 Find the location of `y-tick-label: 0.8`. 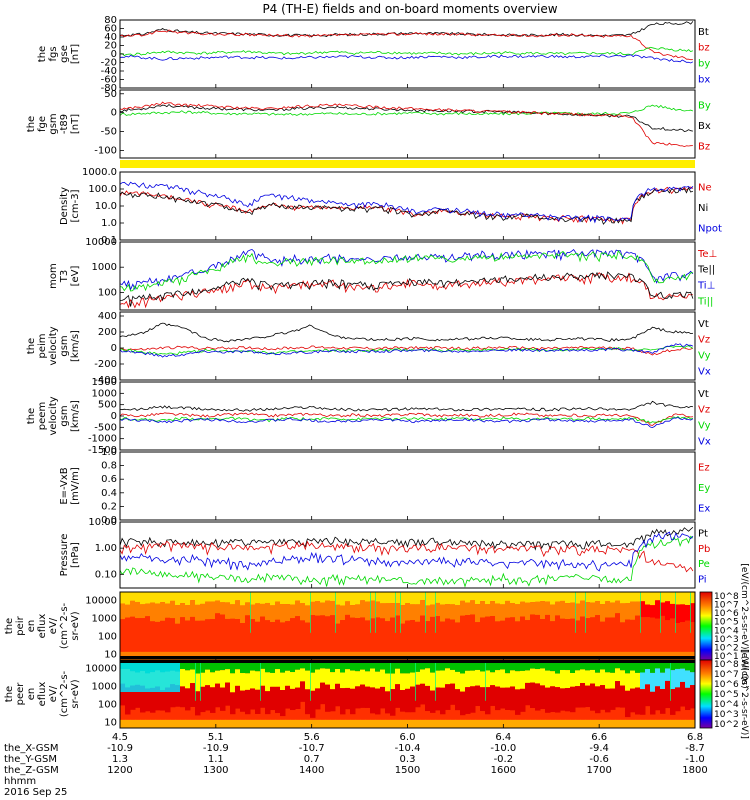

y-tick-label: 0.8 is located at coordinates (109, 466).